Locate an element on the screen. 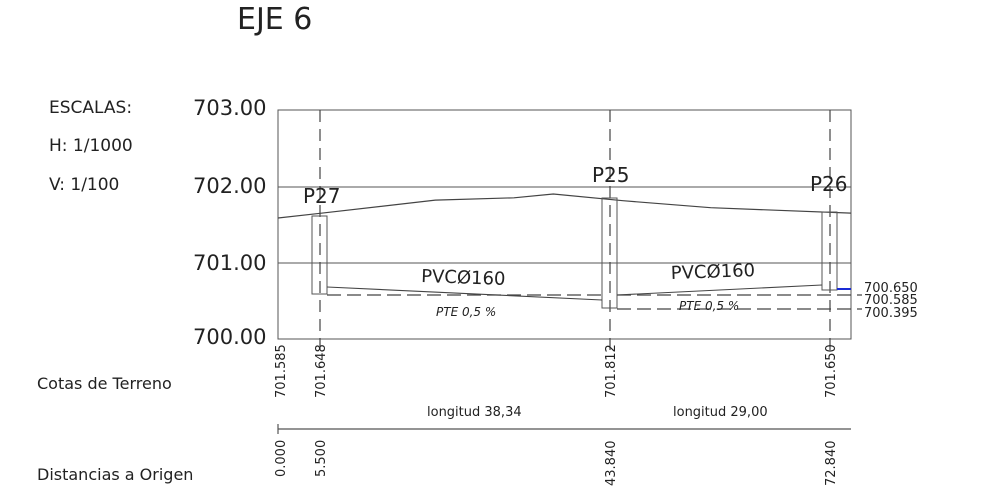 The width and height of the screenshot is (987, 495). well-label-p26: P26 is located at coordinates (829, 184).